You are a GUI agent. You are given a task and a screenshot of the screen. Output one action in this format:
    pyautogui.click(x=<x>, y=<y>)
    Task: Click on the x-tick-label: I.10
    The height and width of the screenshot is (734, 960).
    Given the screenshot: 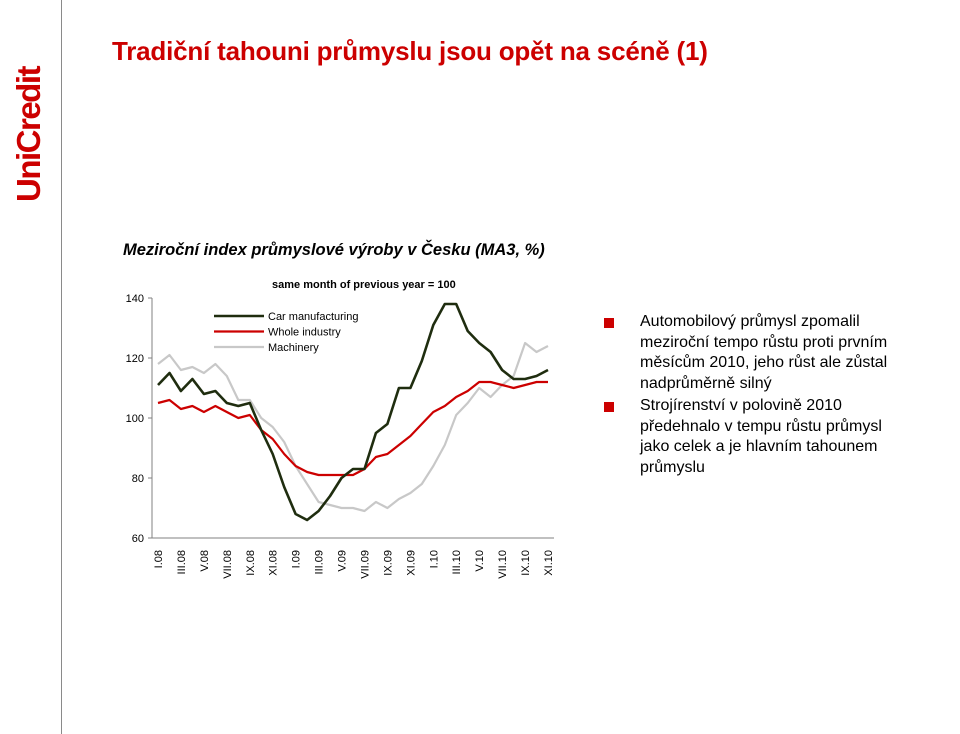 What is the action you would take?
    pyautogui.click(x=434, y=559)
    